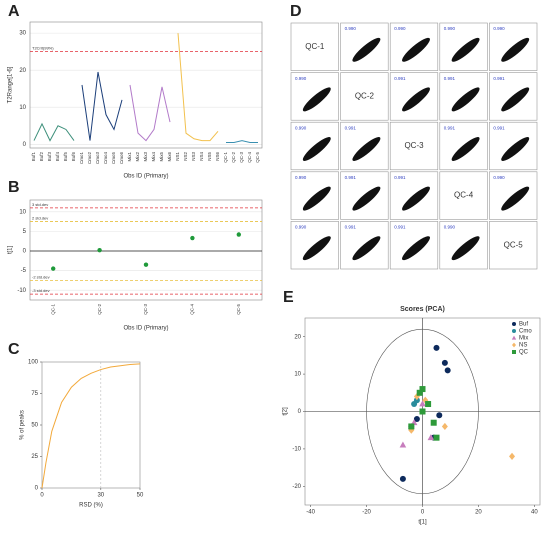 The image size is (550, 537). Describe the element at coordinates (137, 157) in the screenshot. I see `x-tick-label: Mix2` at that location.